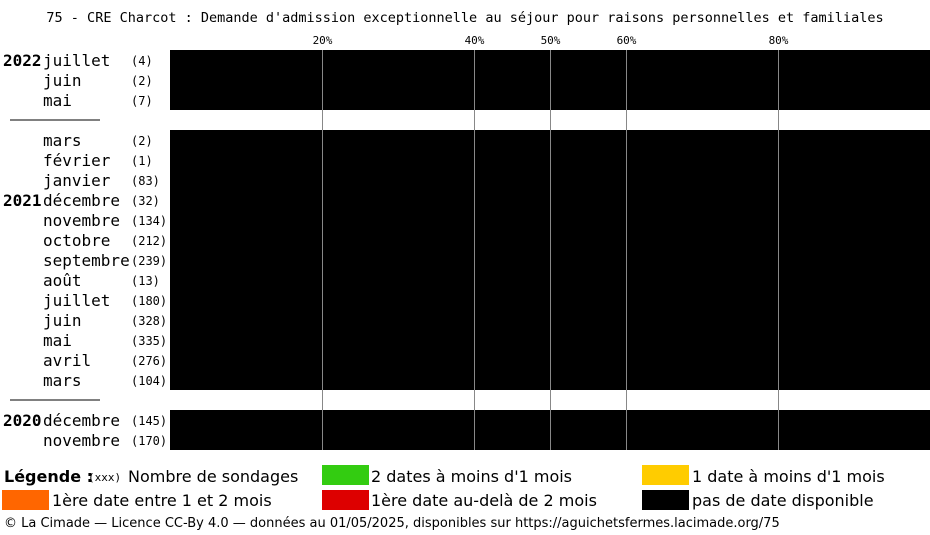  What do you see at coordinates (76, 60) in the screenshot?
I see `month-label-0: juillet` at bounding box center [76, 60].